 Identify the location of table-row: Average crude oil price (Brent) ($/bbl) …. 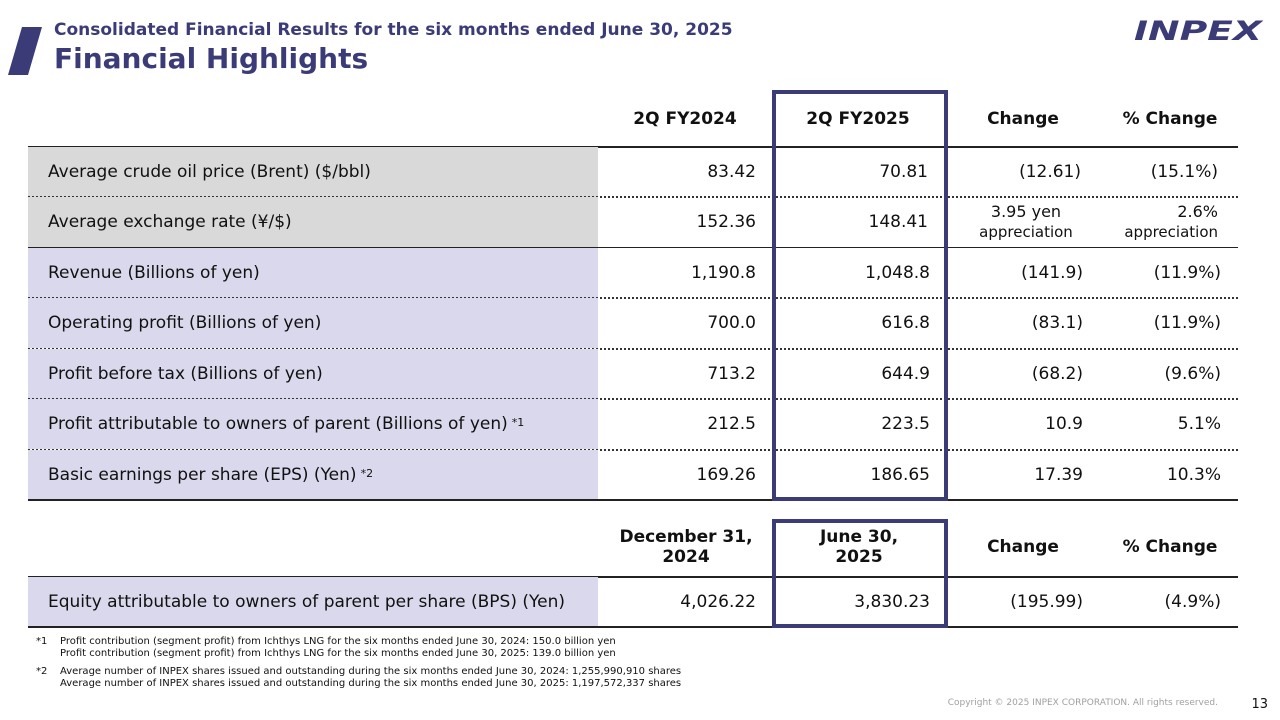
(633, 172).